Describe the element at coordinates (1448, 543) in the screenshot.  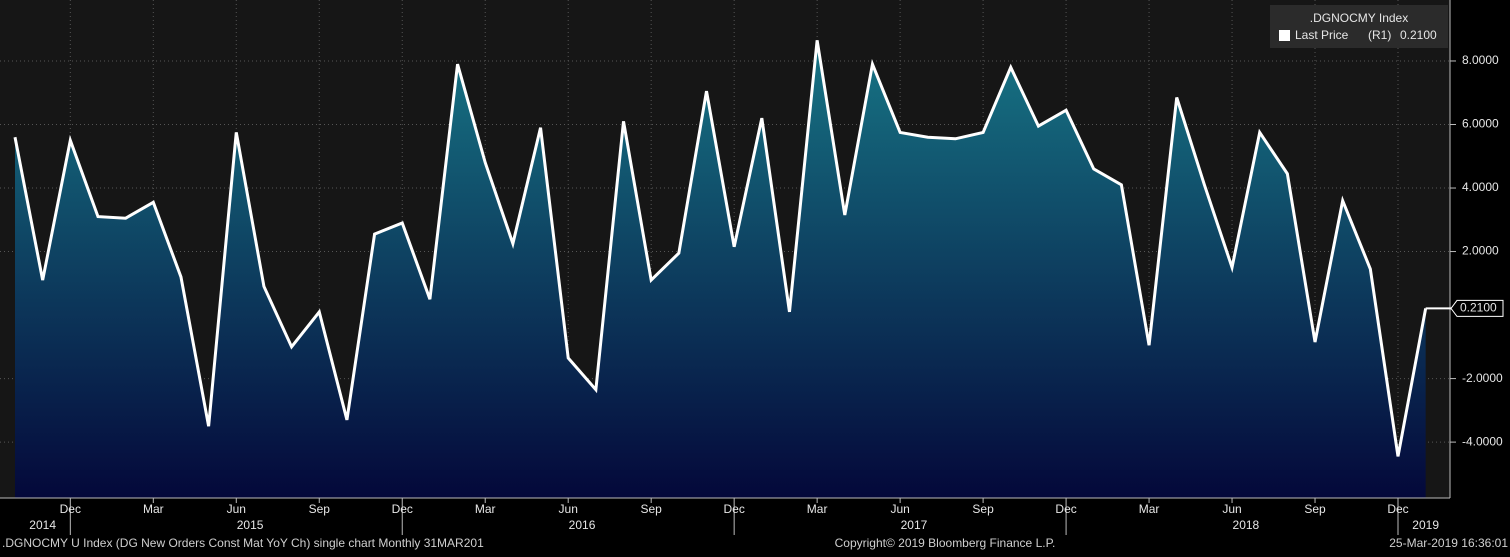
I see `footer-right: 25-Mar-2019 16:36:01` at that location.